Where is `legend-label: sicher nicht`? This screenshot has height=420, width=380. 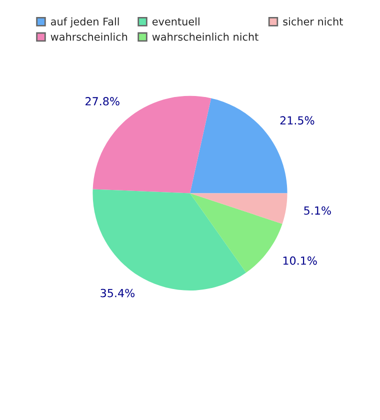 legend-label: sicher nicht is located at coordinates (313, 21).